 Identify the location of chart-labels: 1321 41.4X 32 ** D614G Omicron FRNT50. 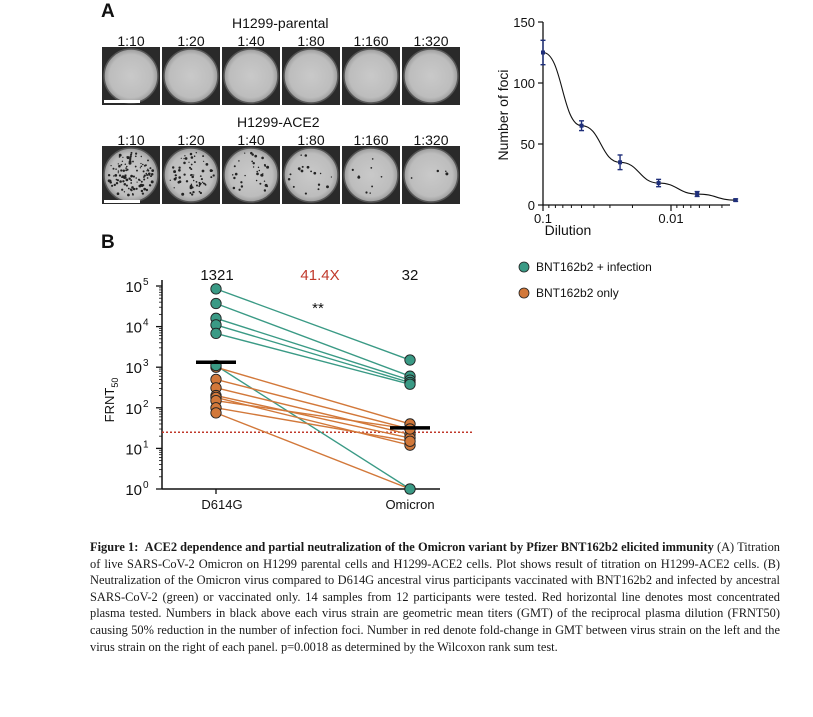
(268, 389).